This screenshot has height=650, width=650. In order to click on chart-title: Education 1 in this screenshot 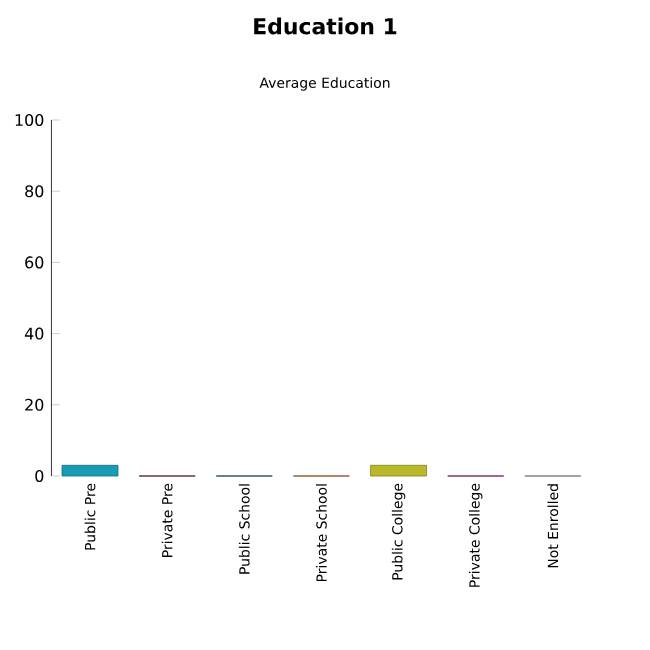, I will do `click(325, 26)`.